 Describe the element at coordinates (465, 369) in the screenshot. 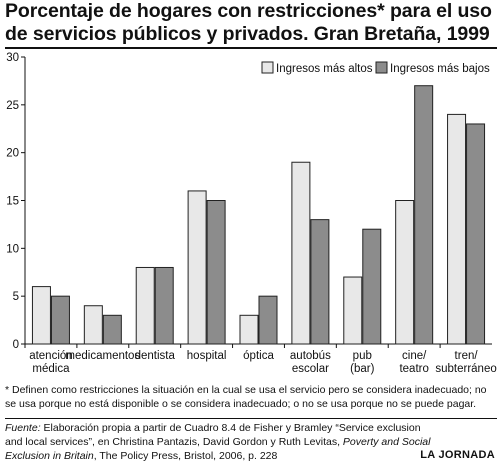

I see `x-tick-label: subterráneo` at that location.